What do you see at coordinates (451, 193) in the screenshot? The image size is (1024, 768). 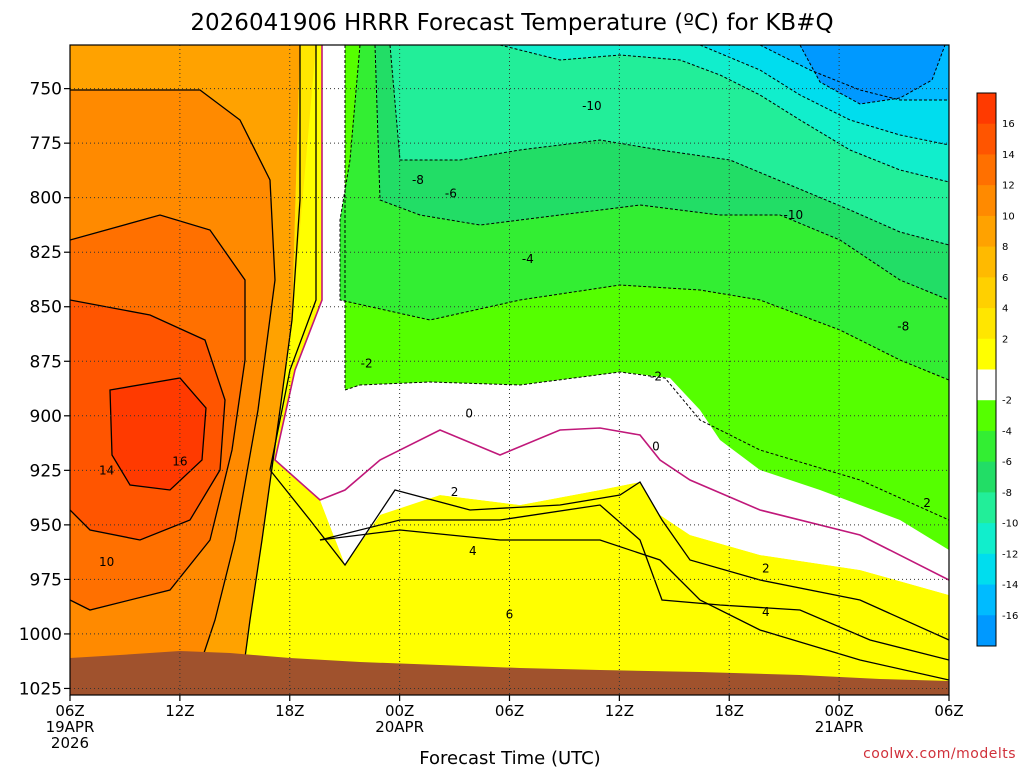 I see `contour-label: -6` at bounding box center [451, 193].